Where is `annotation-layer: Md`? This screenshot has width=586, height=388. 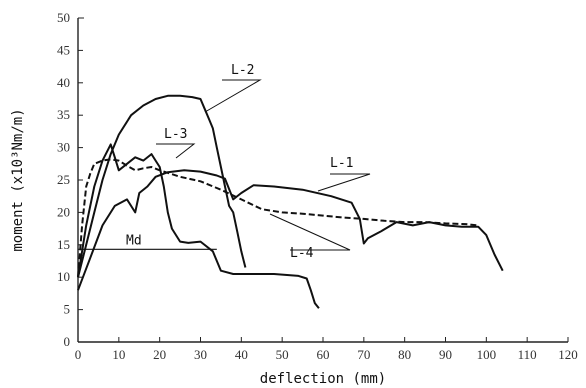
annotation-layer: Md is located at coordinates (147, 241).